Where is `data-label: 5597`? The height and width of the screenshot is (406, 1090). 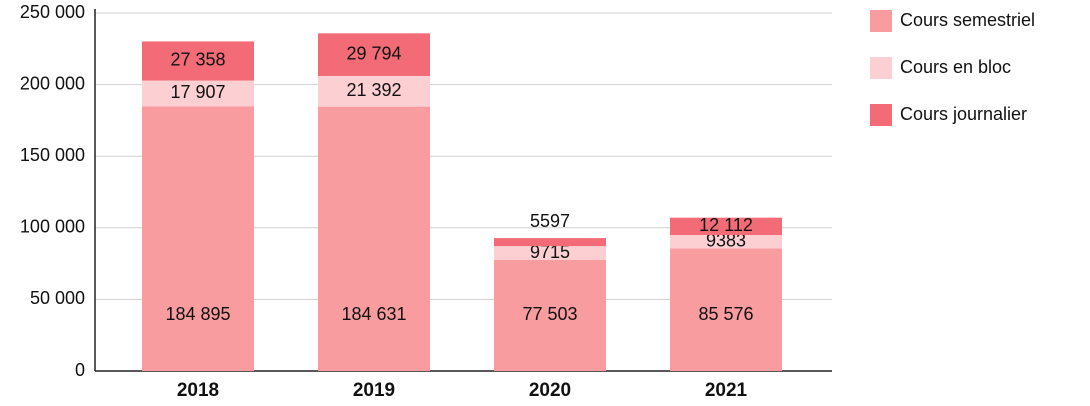 data-label: 5597 is located at coordinates (550, 221).